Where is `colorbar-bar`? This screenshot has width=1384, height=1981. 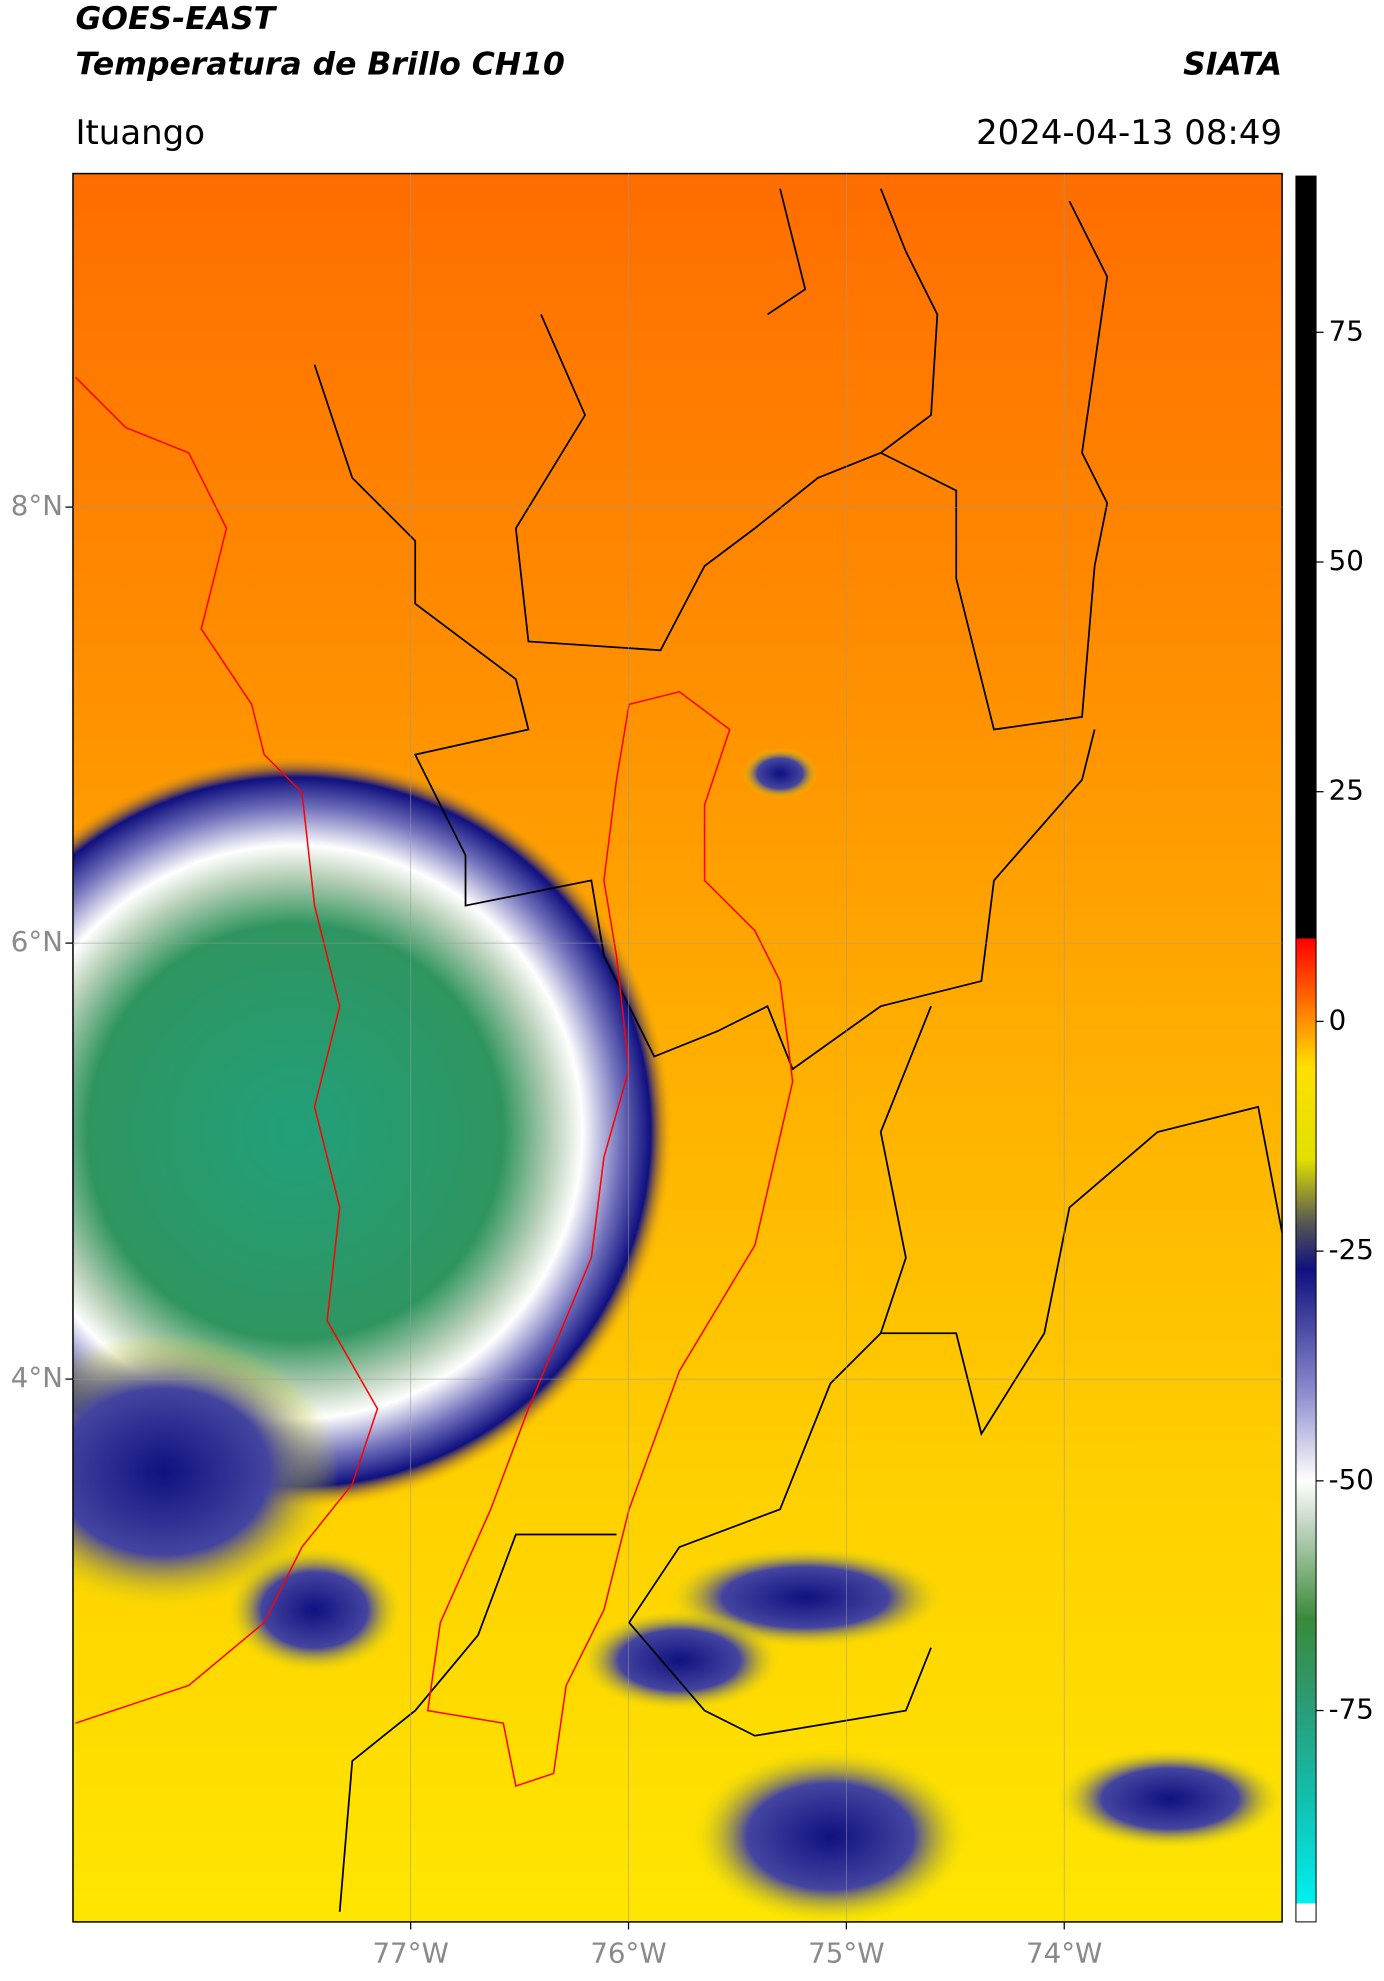 colorbar-bar is located at coordinates (1306, 1049).